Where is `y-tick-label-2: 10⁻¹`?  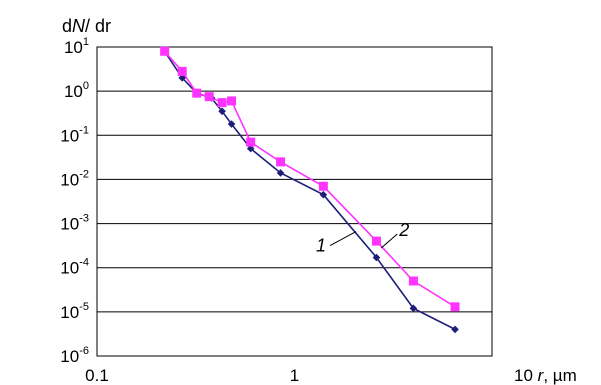 y-tick-label-2: 10⁻¹ is located at coordinates (74, 134).